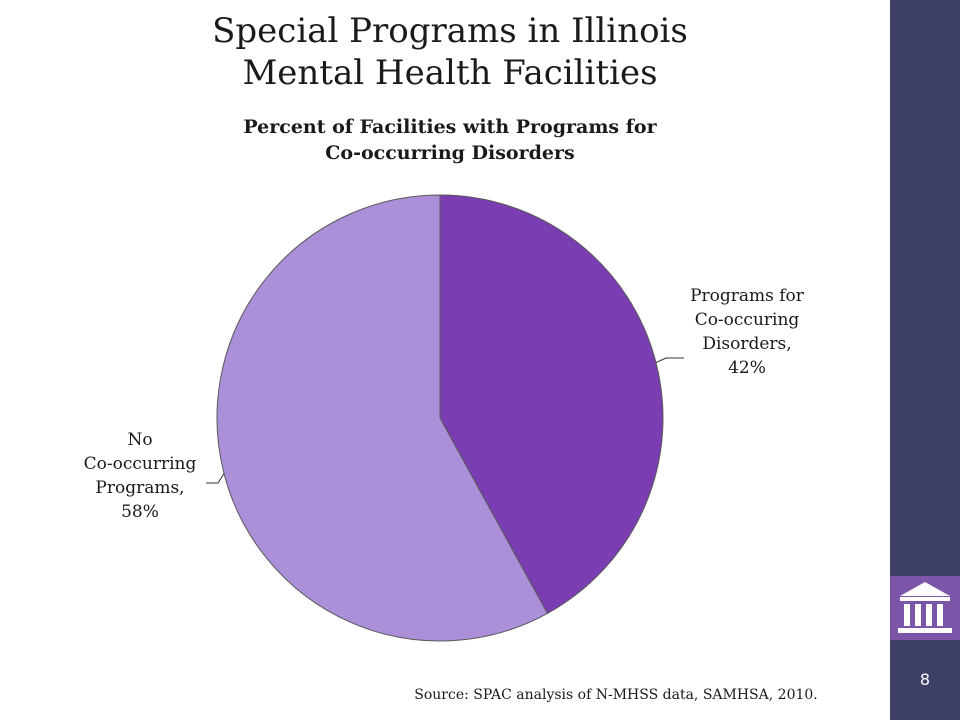  What do you see at coordinates (450, 153) in the screenshot?
I see `chart-title-line-2: Co-occurring Disorders` at bounding box center [450, 153].